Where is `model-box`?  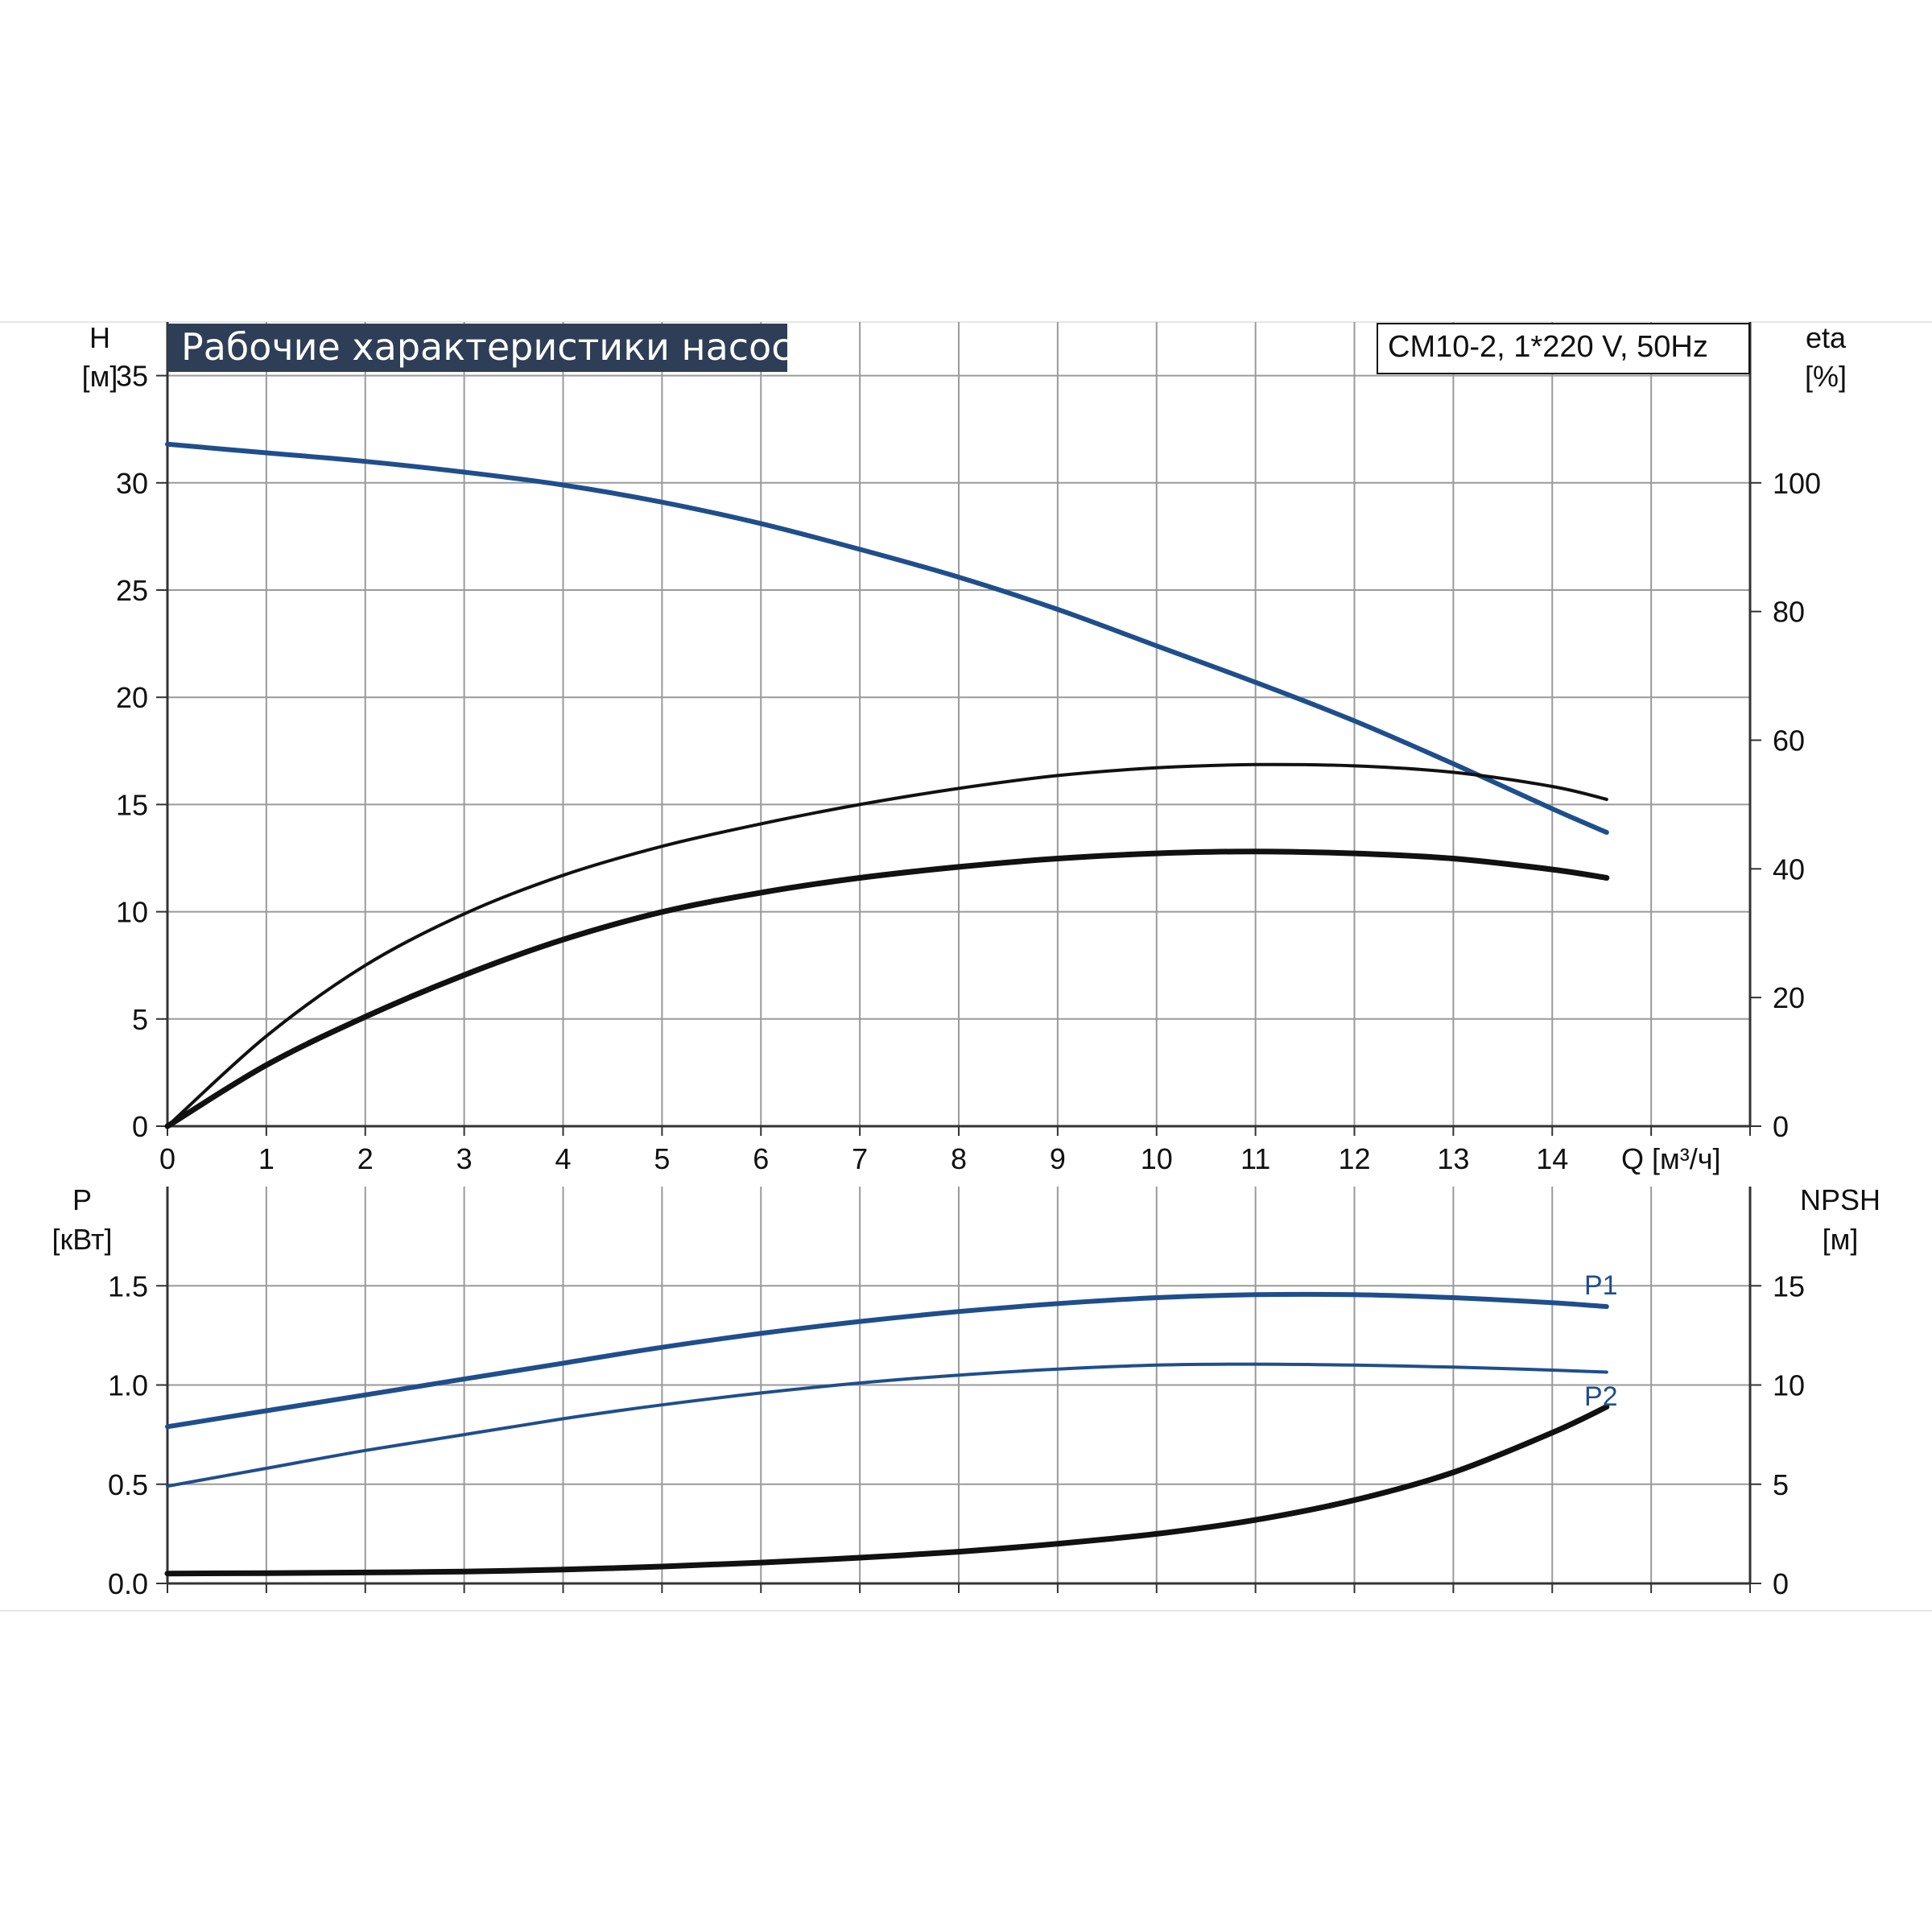 model-box is located at coordinates (1563, 348).